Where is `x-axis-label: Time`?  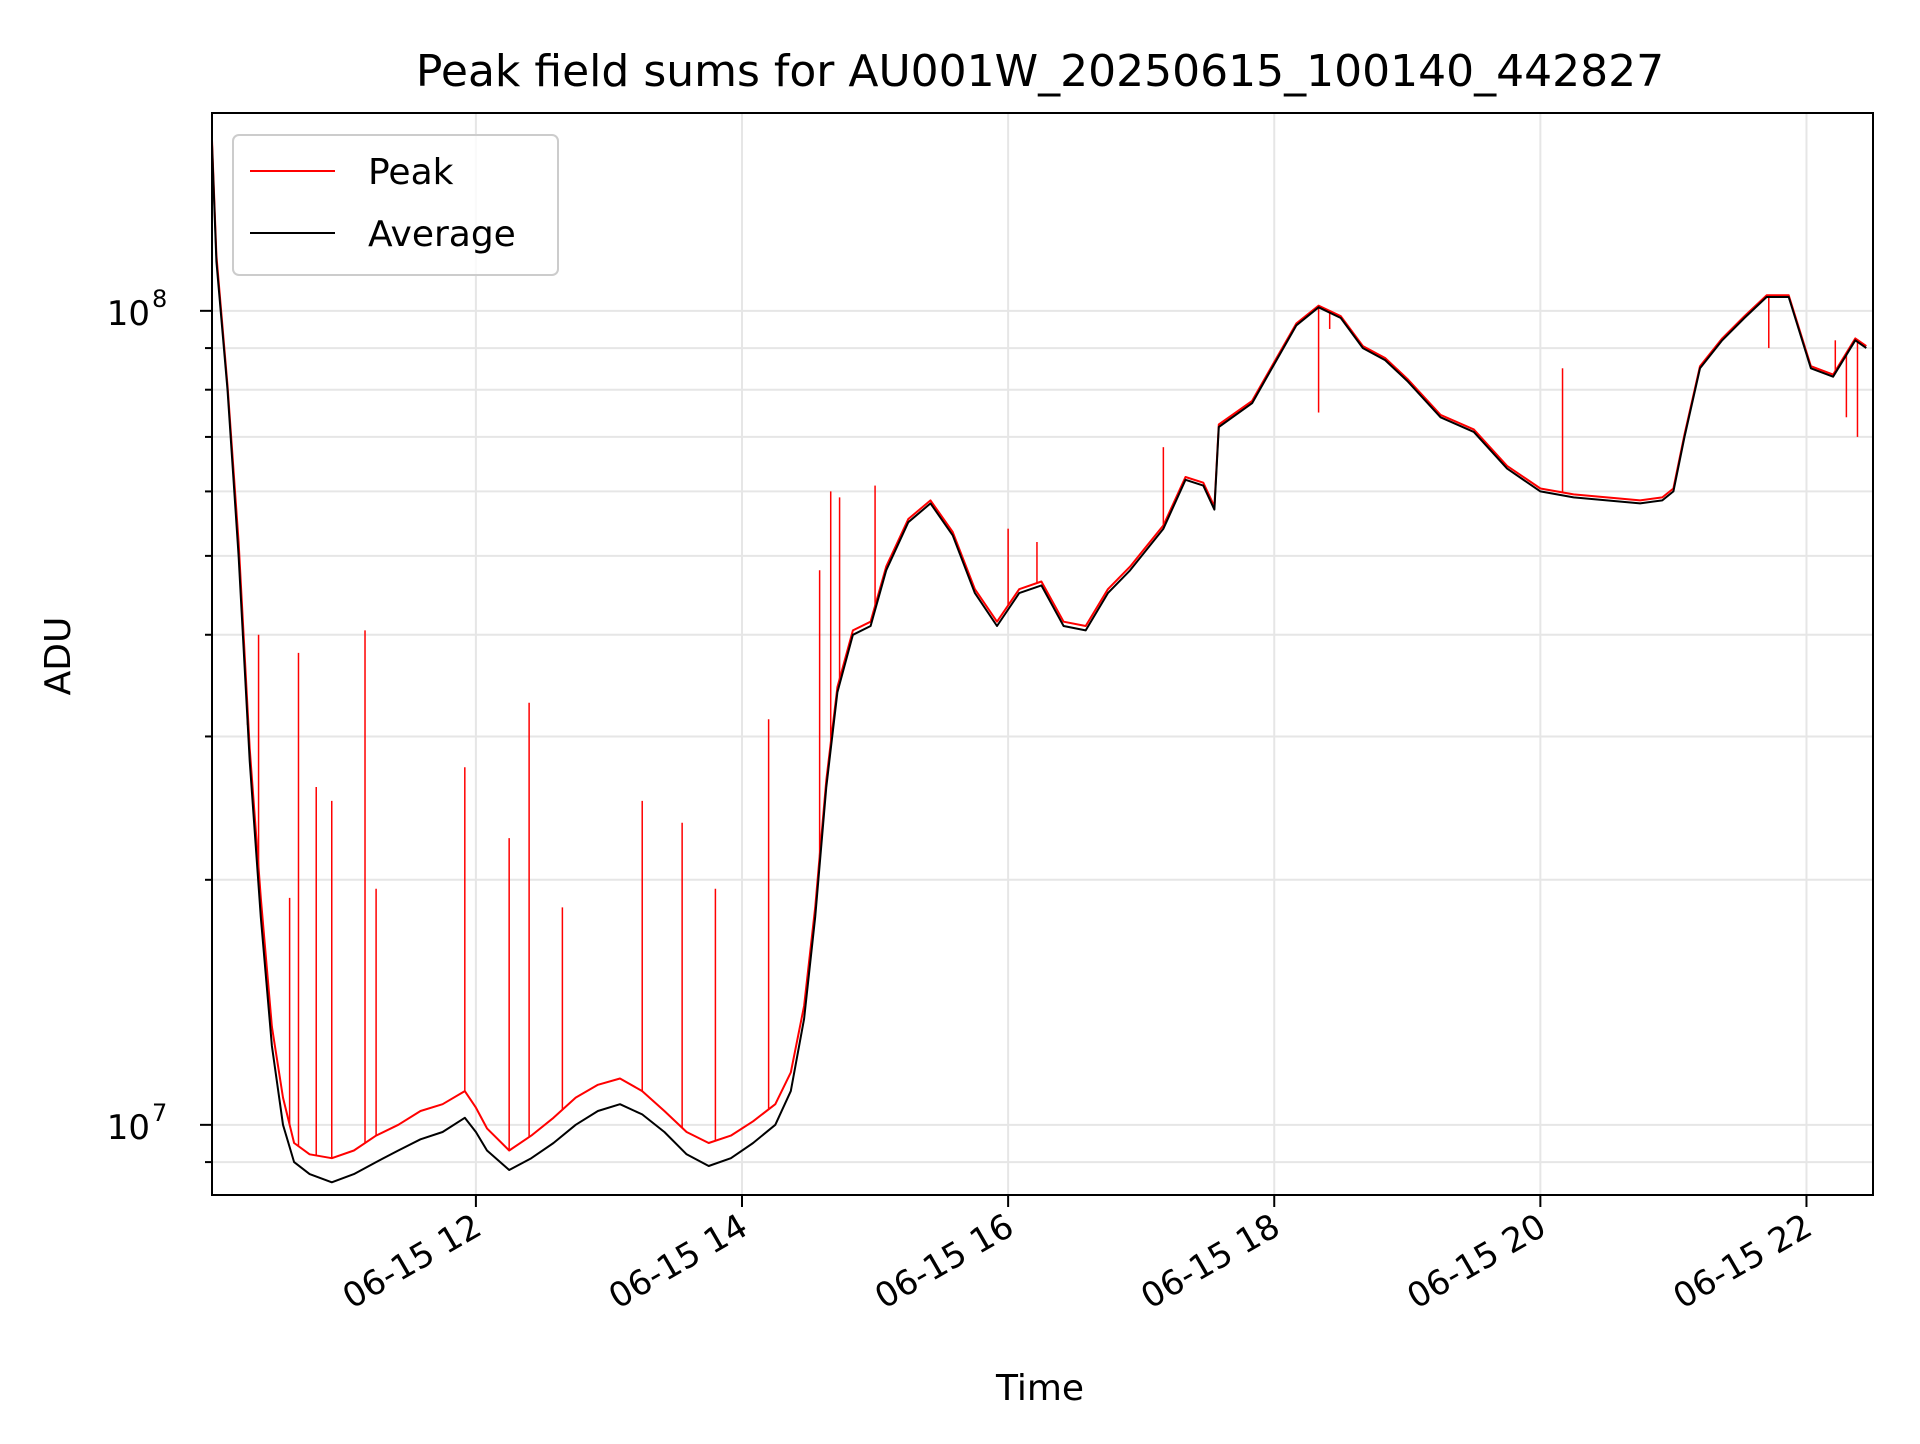
x-axis-label: Time is located at coordinates (1039, 1388).